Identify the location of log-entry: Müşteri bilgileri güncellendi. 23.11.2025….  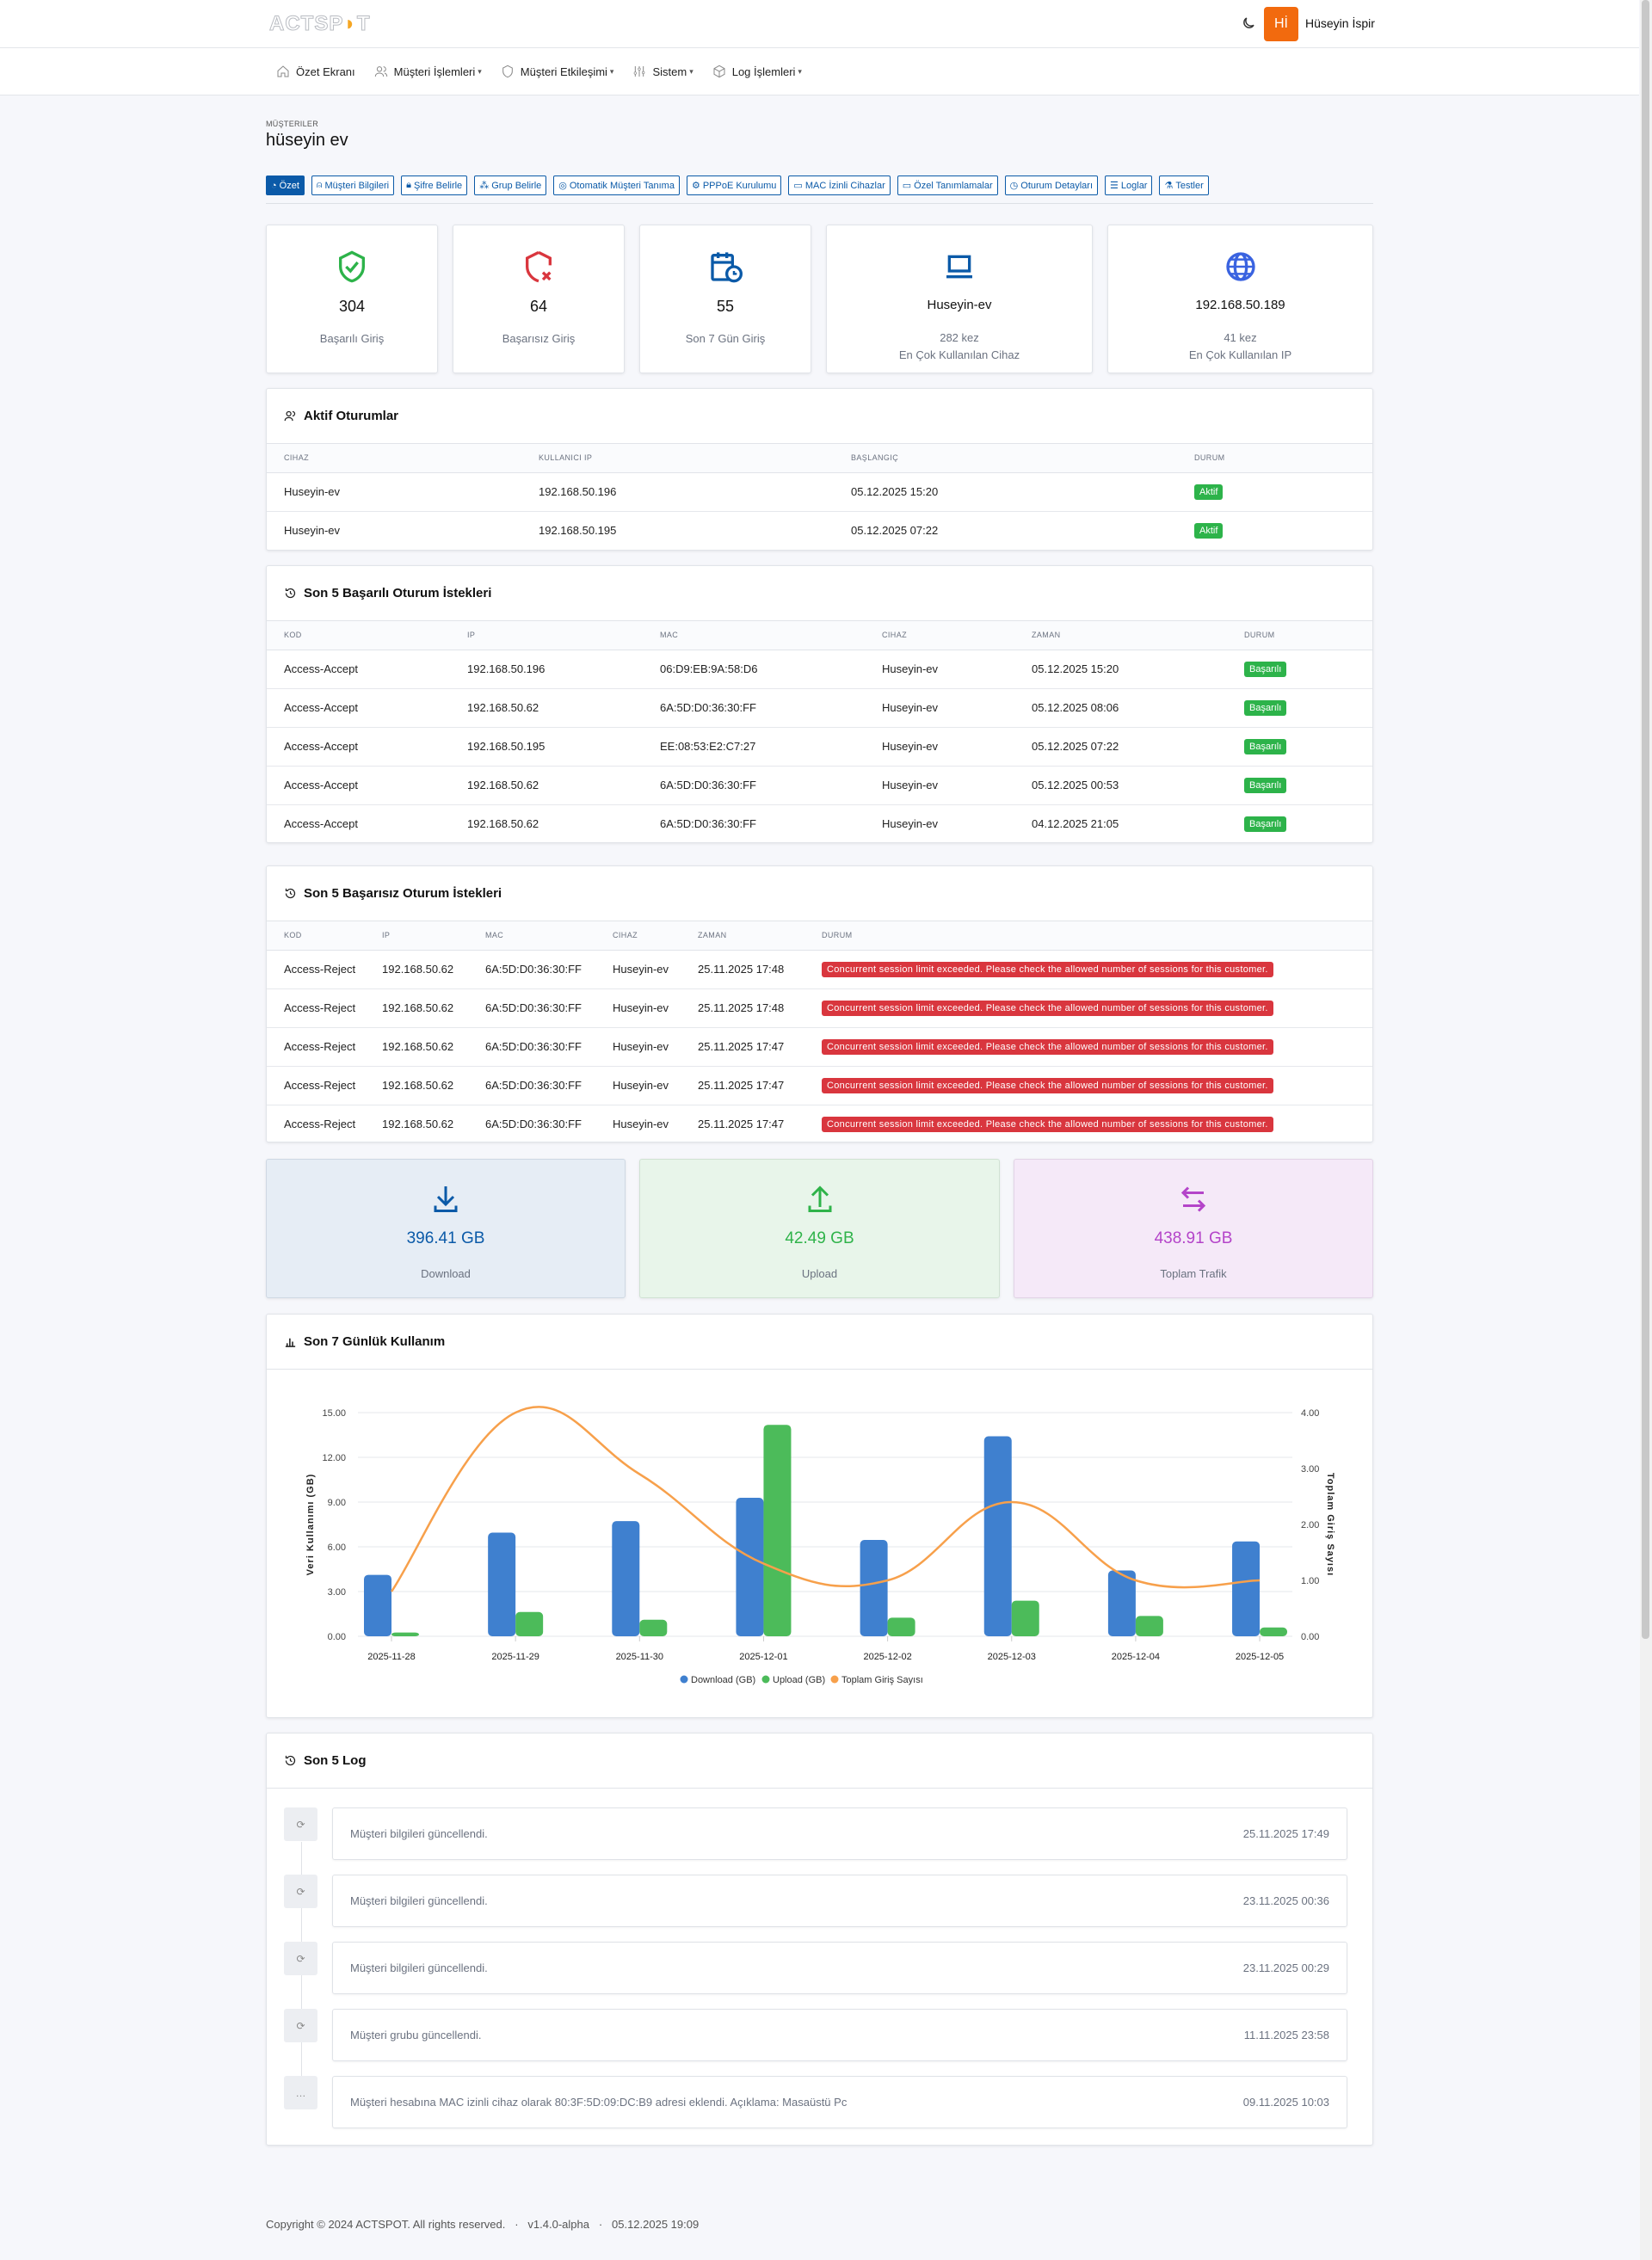
(839, 1901).